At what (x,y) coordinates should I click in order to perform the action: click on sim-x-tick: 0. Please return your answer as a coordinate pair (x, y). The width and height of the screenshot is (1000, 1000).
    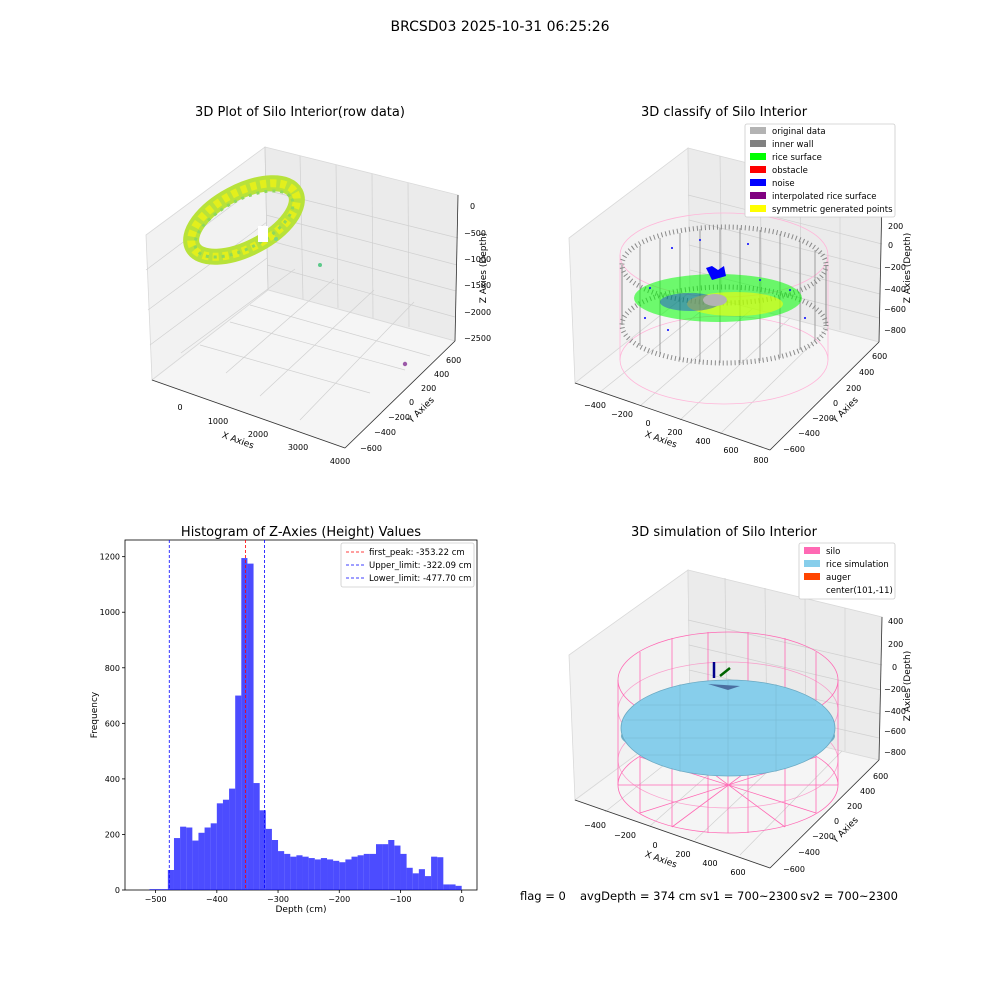
    Looking at the image, I should click on (654, 845).